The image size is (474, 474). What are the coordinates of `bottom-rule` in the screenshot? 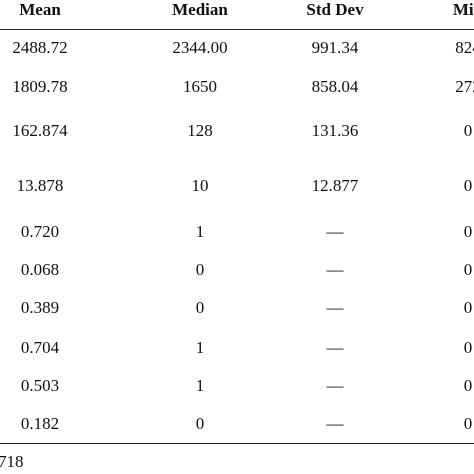 It's located at (237, 443).